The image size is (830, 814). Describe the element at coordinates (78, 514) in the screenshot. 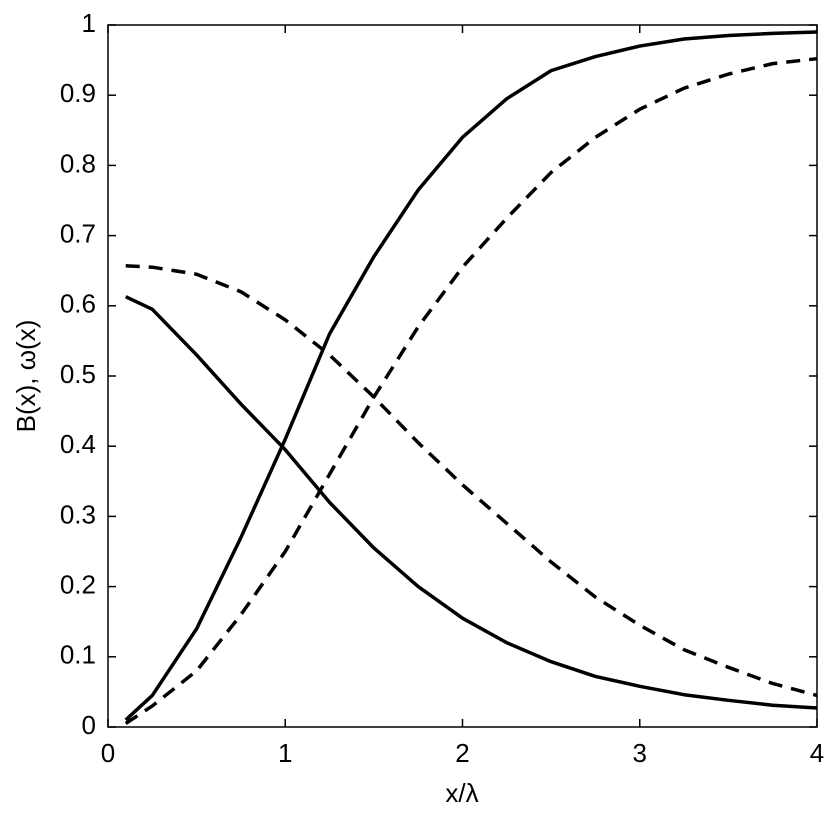

I see `y-tick-label: 0.3` at that location.